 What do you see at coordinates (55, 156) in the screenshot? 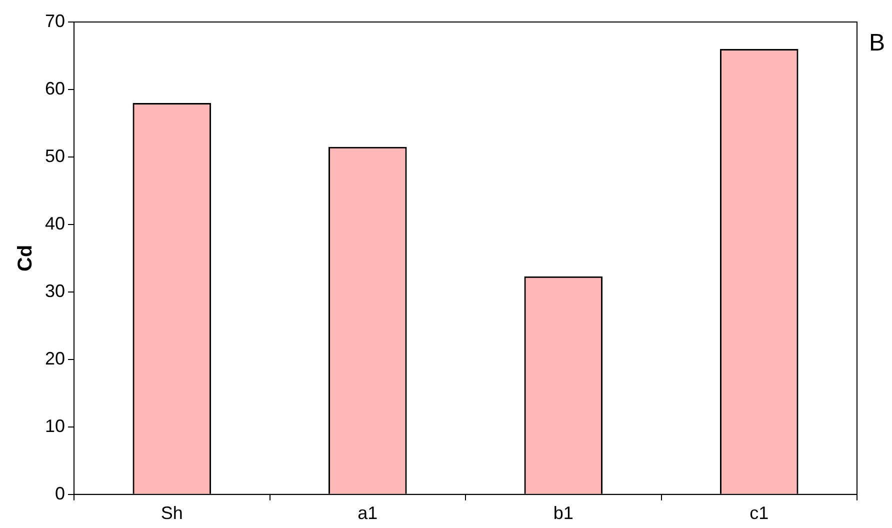
I see `y-tick-label: 50` at bounding box center [55, 156].